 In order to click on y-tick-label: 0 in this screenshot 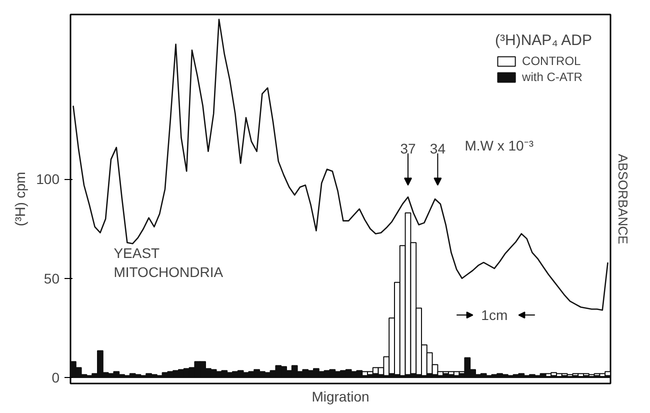, I will do `click(56, 378)`.